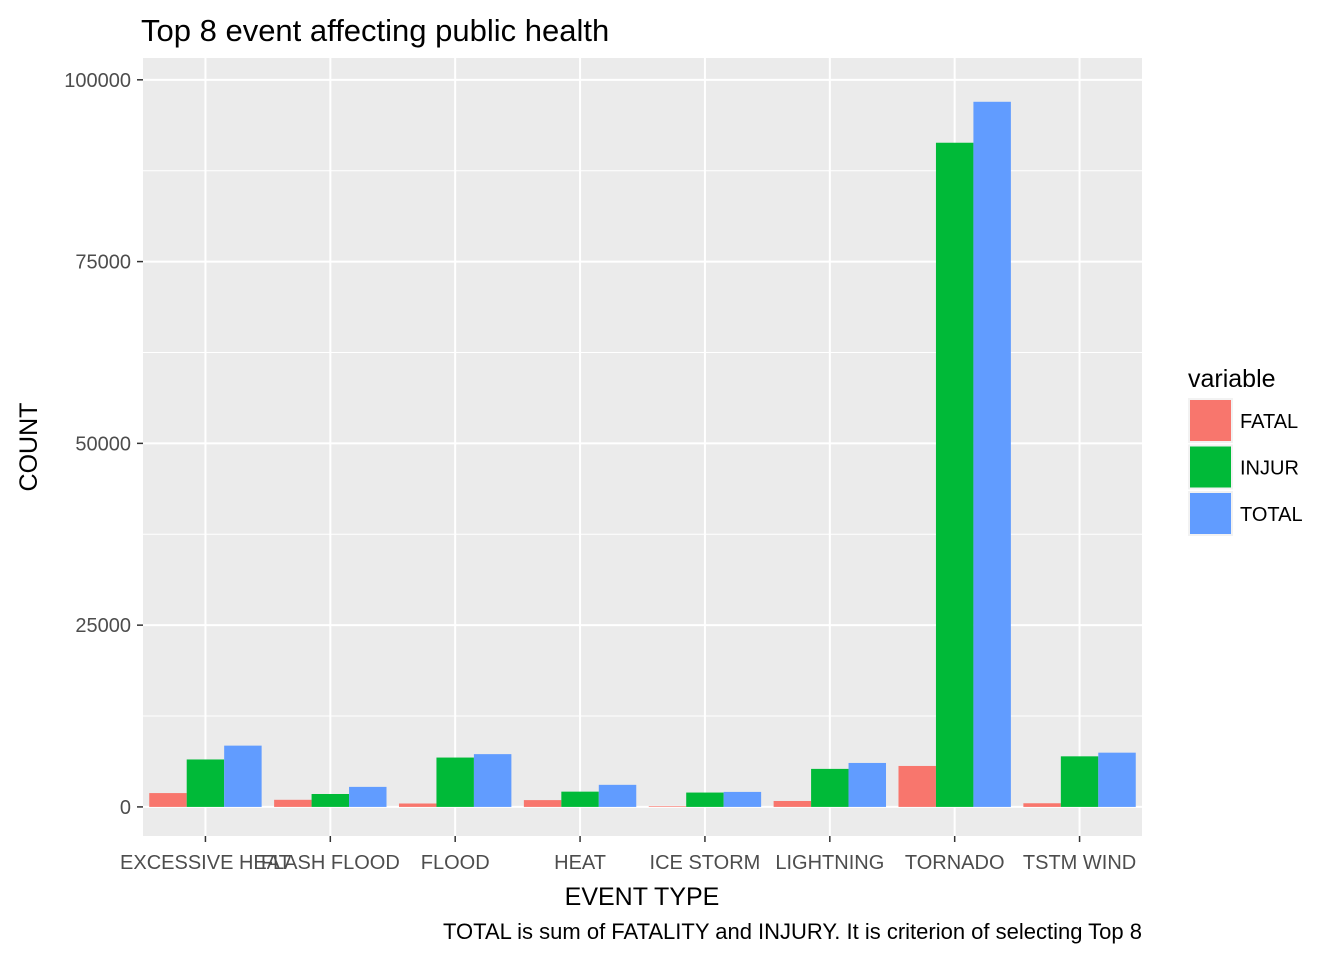 The width and height of the screenshot is (1344, 960). What do you see at coordinates (705, 863) in the screenshot?
I see `x-tick-label: ICE STORM` at bounding box center [705, 863].